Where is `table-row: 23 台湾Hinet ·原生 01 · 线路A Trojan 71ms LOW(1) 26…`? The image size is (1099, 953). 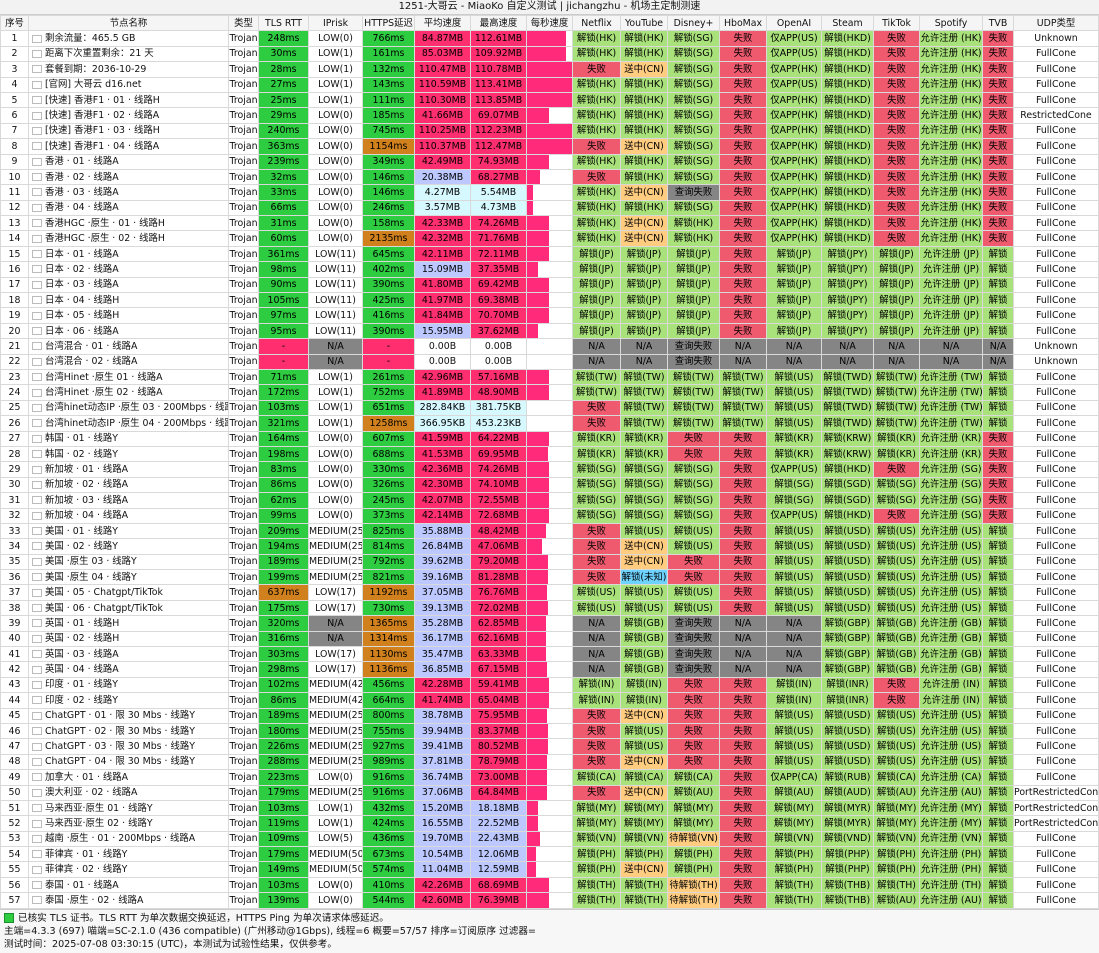
table-row: 23 台湾Hinet ·原生 01 · 线路A Trojan 71ms LOW(1) 26… is located at coordinates (549, 377).